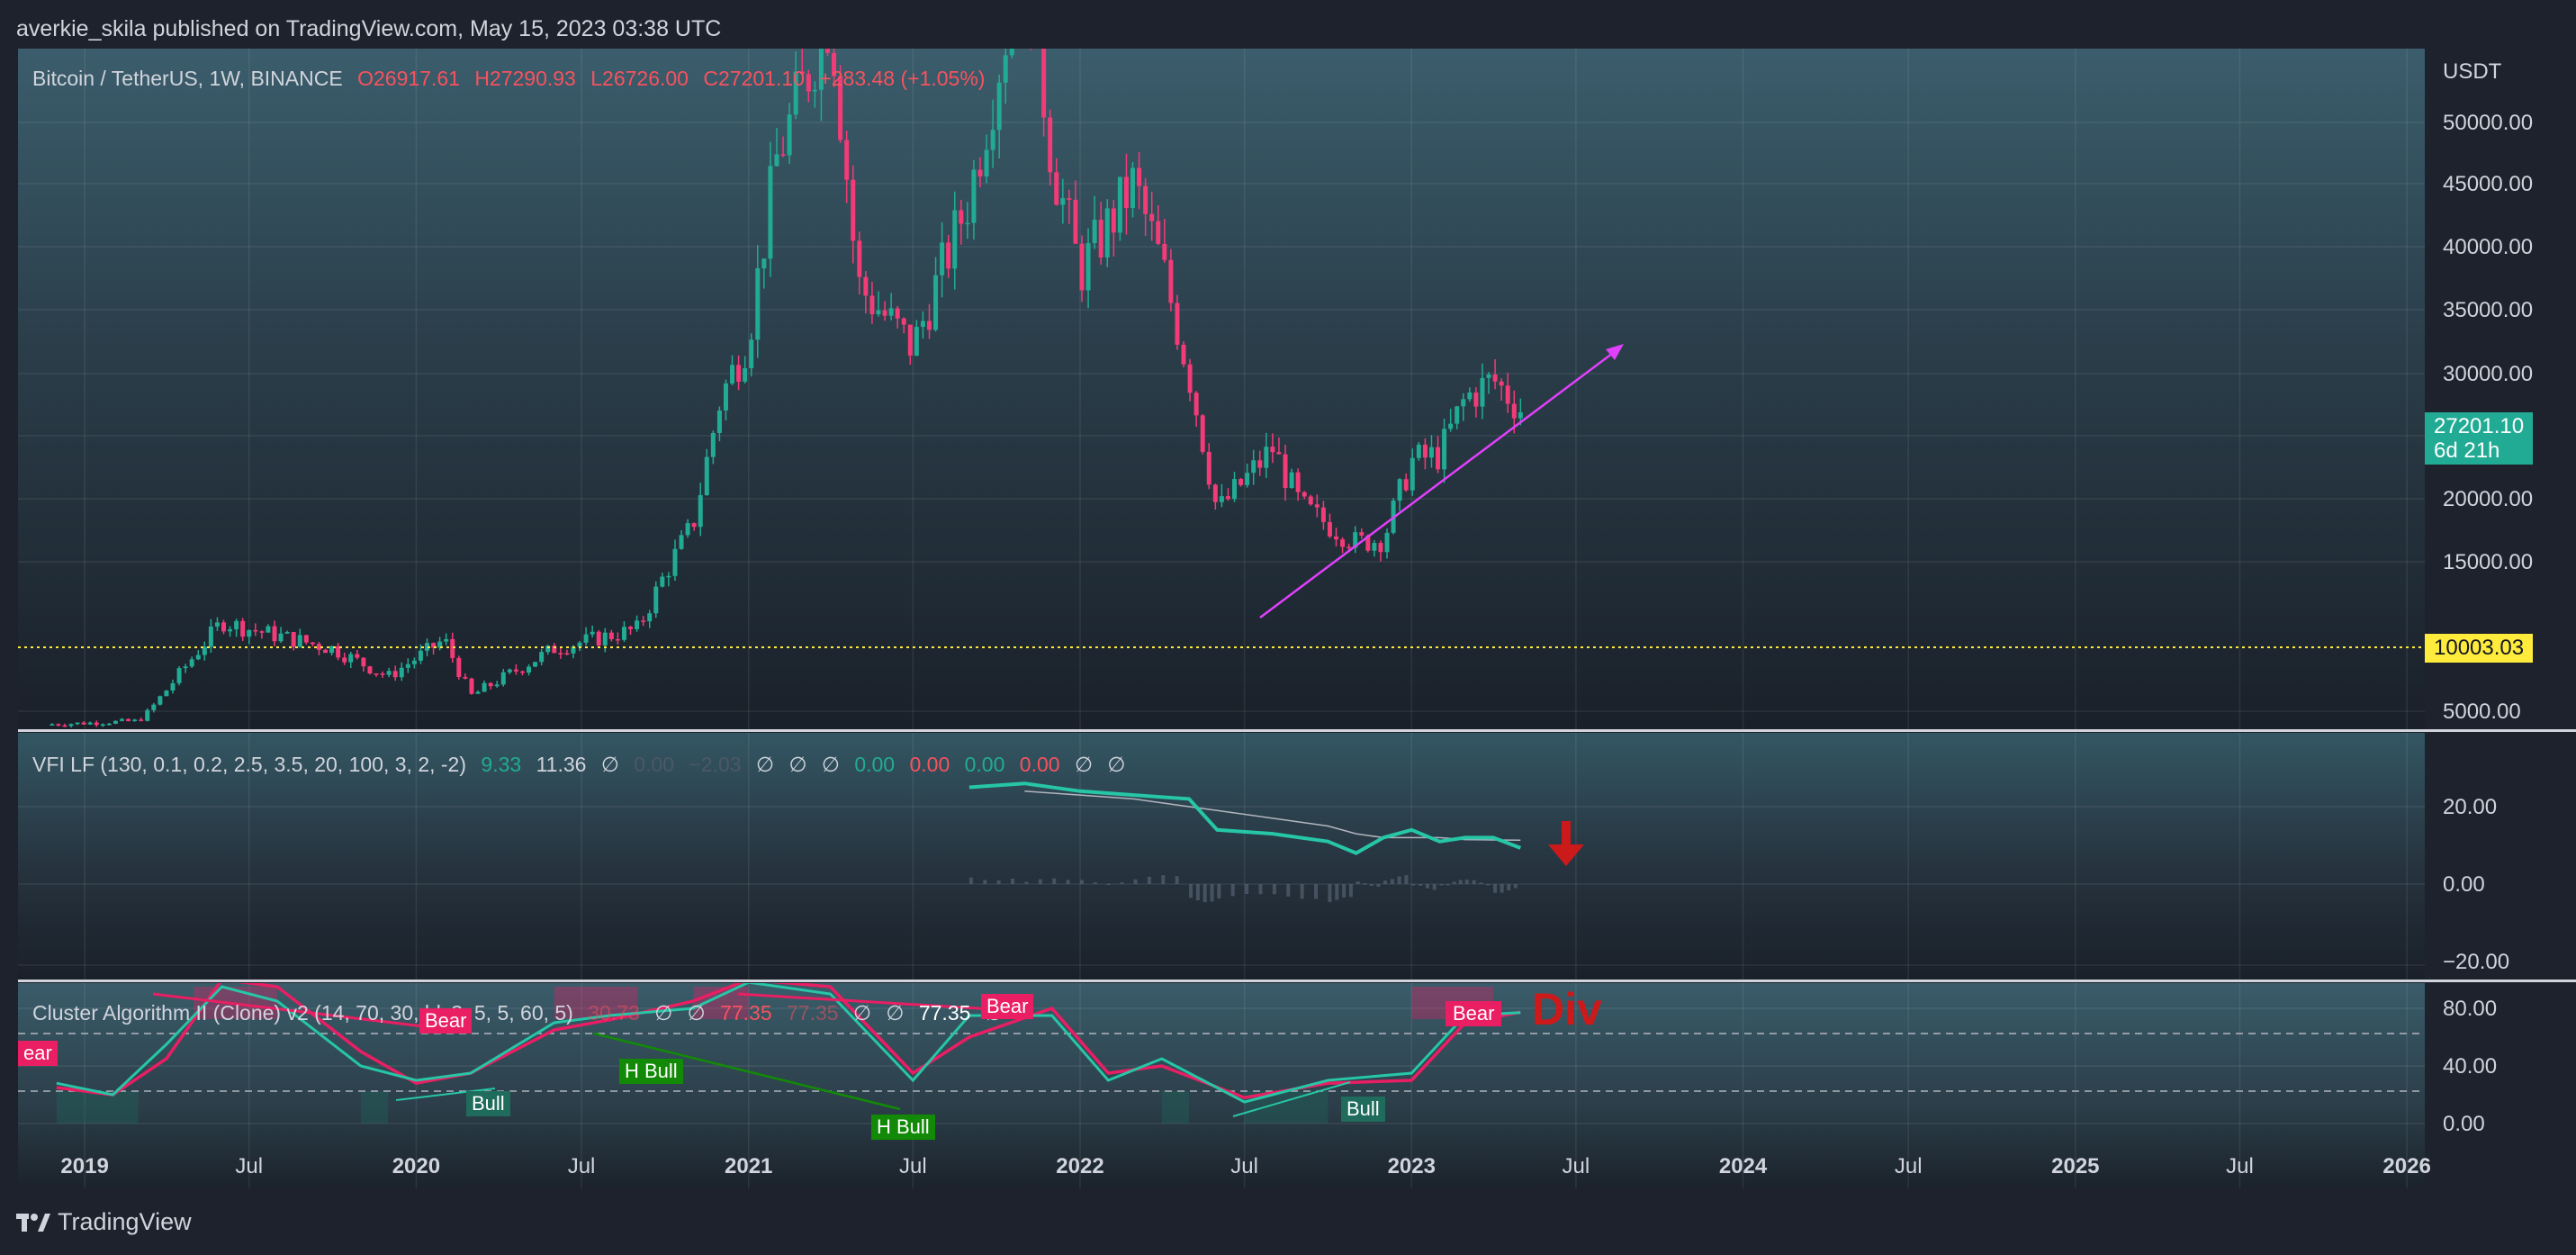  I want to click on pane-separator, so click(1297, 981).